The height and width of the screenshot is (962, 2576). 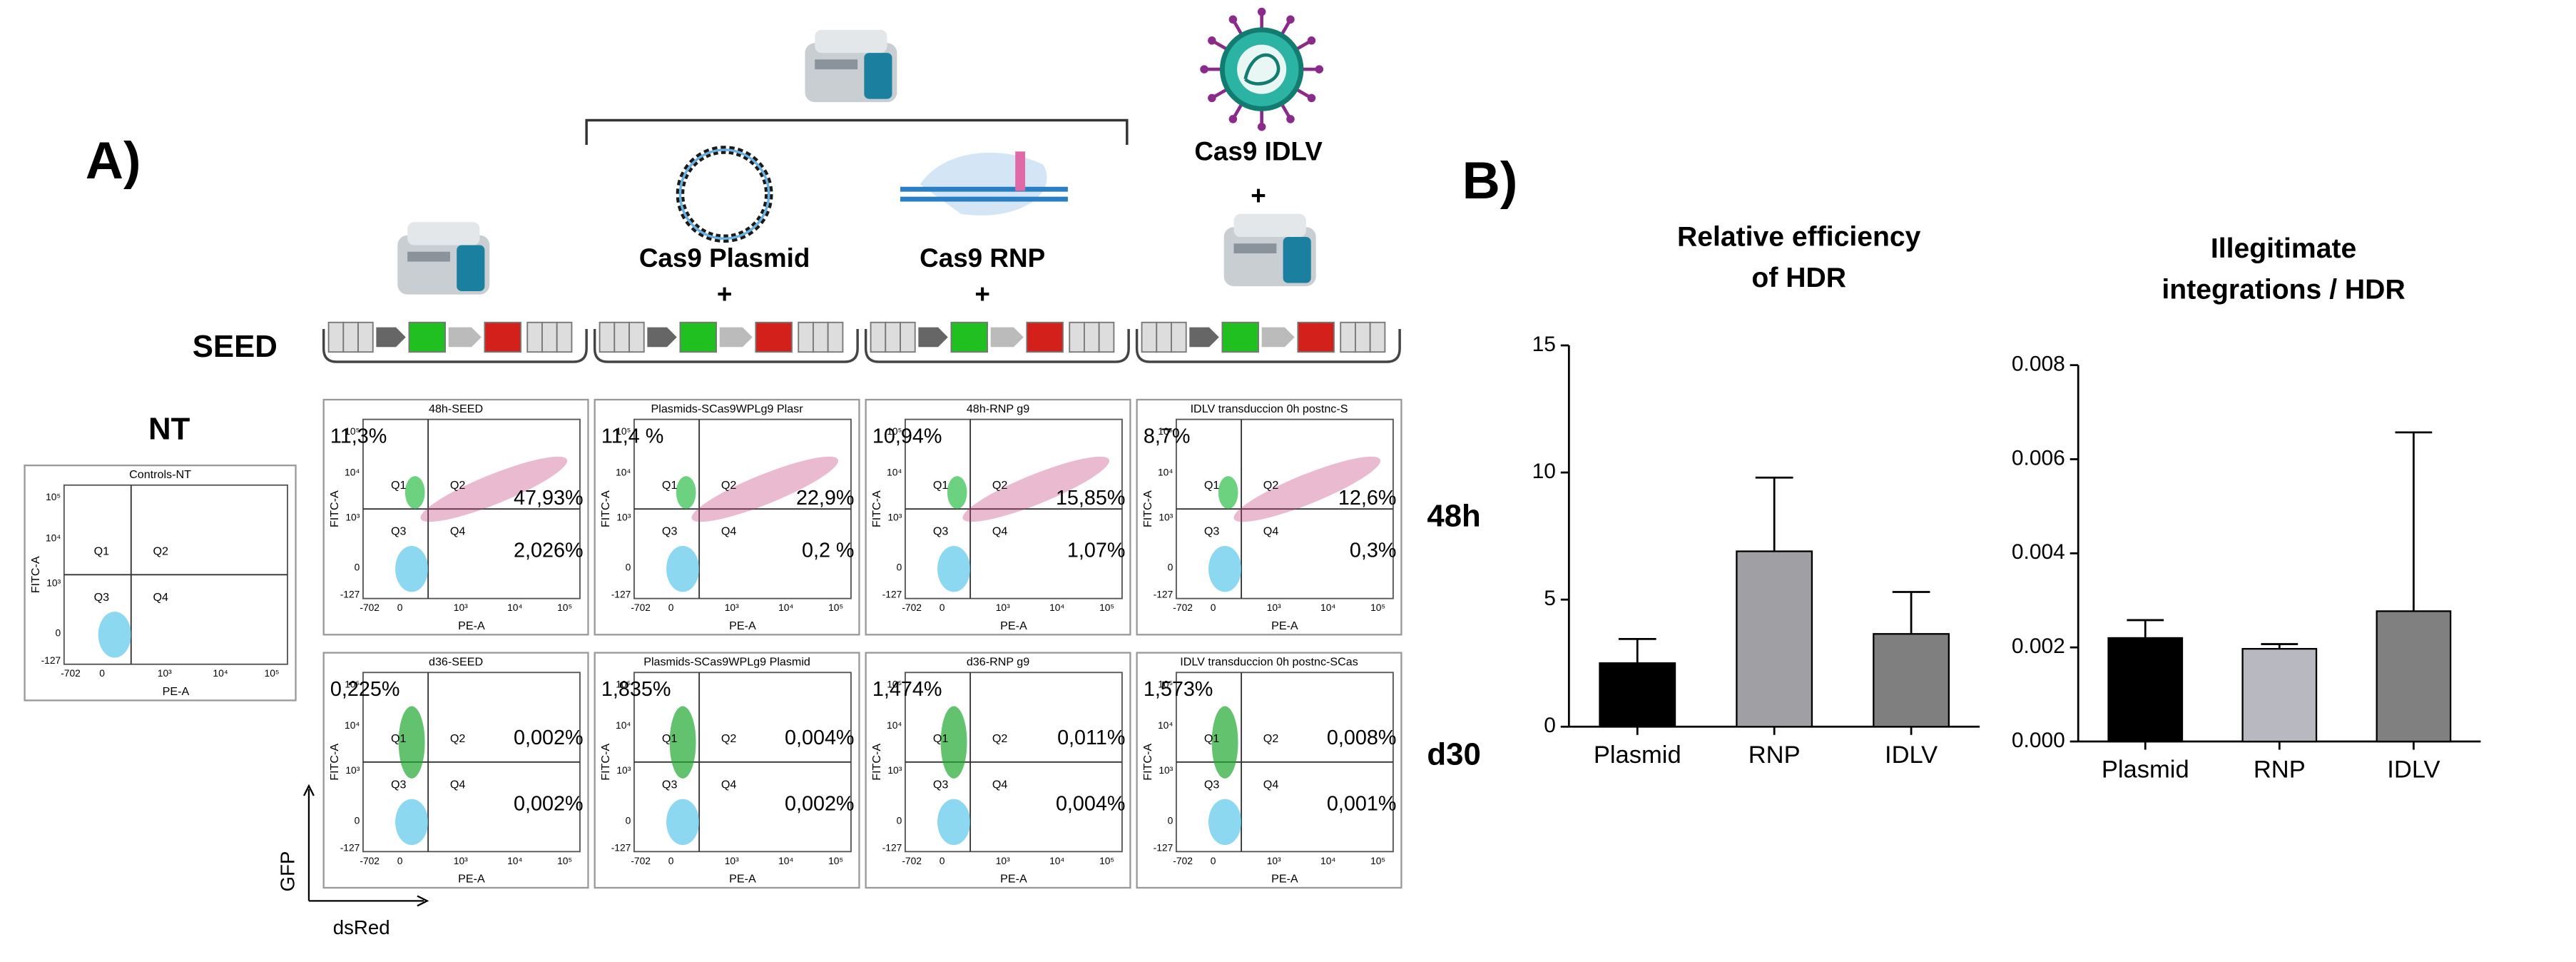 I want to click on condition-label: Cas9 IDLV, so click(x=1258, y=151).